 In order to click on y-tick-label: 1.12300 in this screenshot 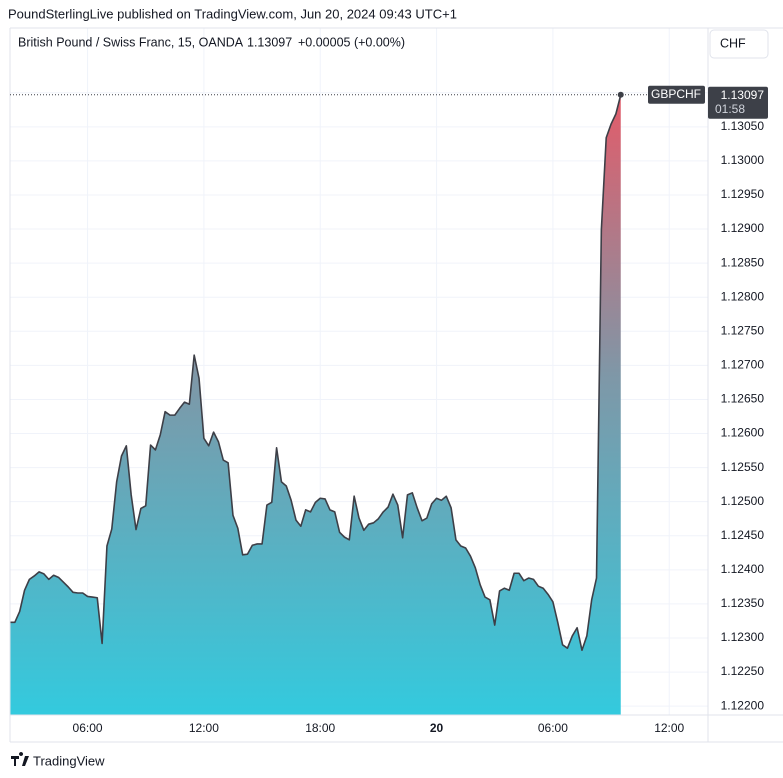, I will do `click(743, 637)`.